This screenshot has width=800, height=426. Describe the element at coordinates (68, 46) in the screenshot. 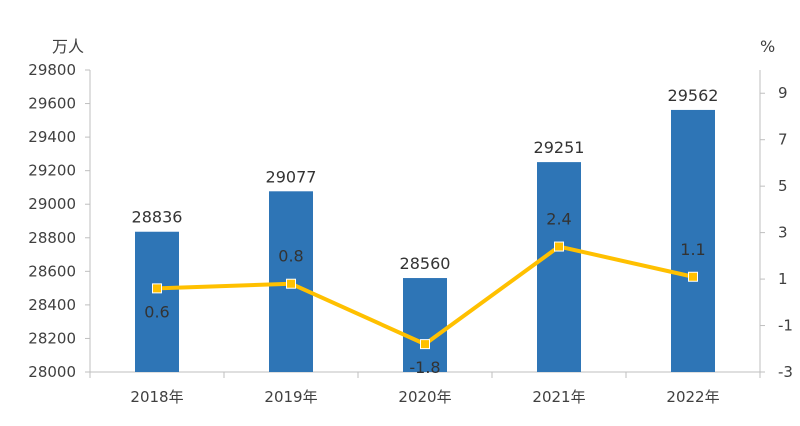

I see `left-axis-unit: 万人` at that location.